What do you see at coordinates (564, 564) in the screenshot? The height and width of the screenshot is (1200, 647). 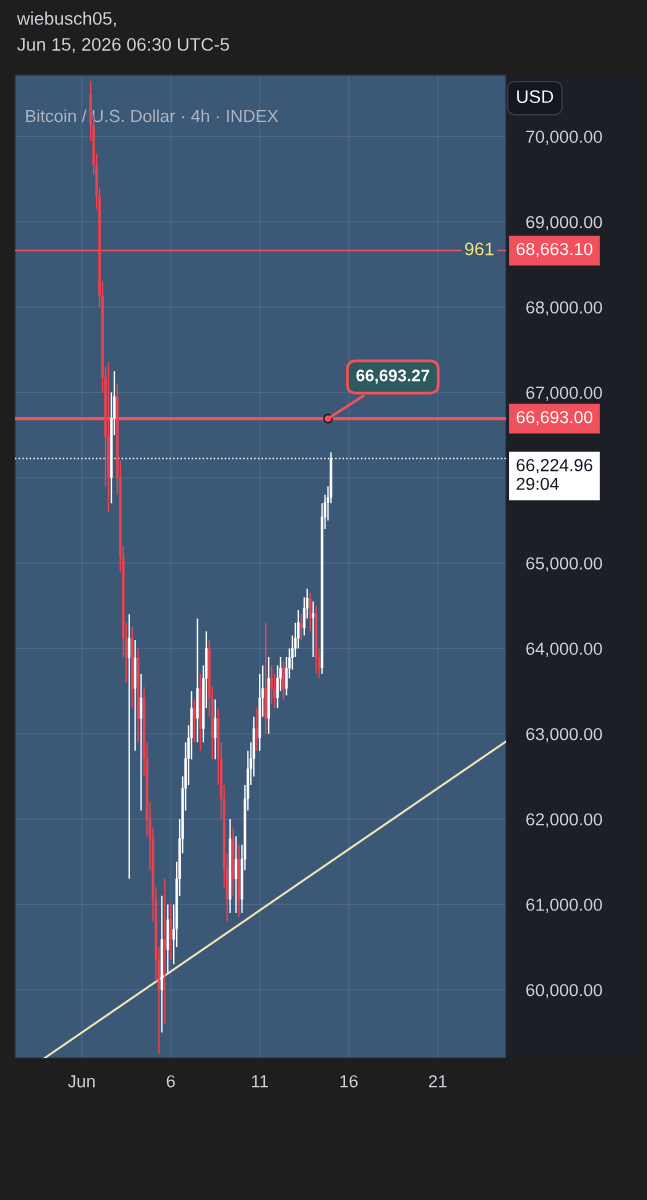 I see `y-tick-label: 65,000.00` at bounding box center [564, 564].